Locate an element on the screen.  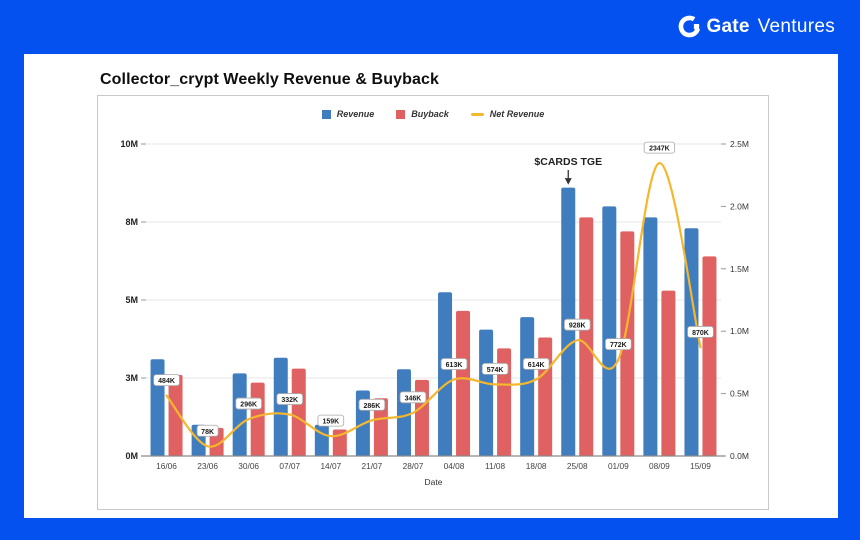
brand-suffix: Ventures is located at coordinates (796, 26).